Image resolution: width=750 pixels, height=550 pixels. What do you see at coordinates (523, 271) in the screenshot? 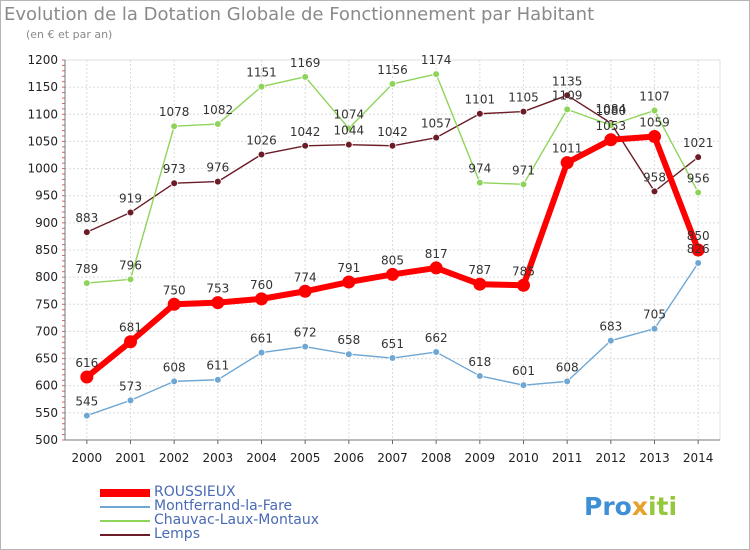
I see `data-label-roussieux: 785` at bounding box center [523, 271].